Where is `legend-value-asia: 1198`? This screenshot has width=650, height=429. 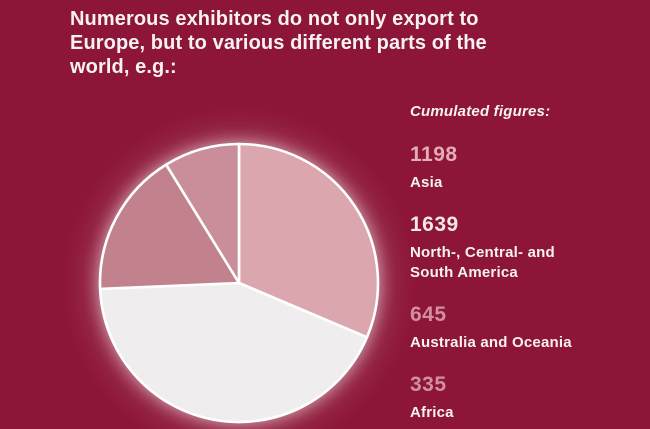 legend-value-asia: 1198 is located at coordinates (434, 154).